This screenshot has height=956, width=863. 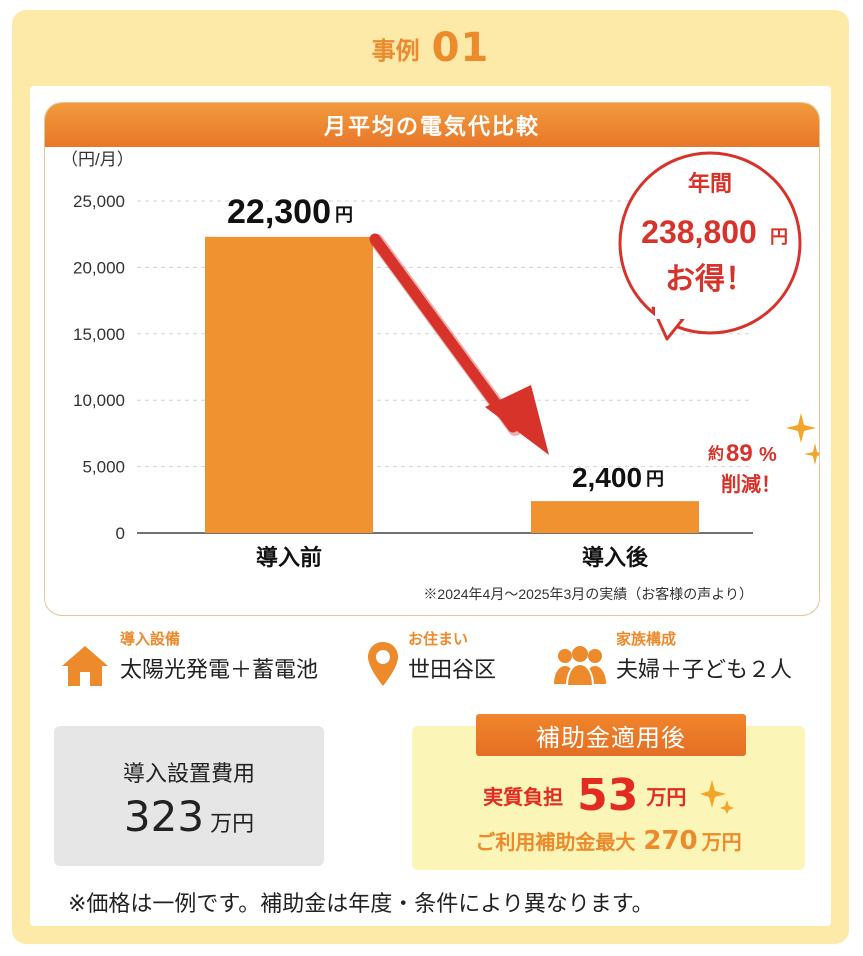 I want to click on cost-amount: 323 万円, so click(x=189, y=816).